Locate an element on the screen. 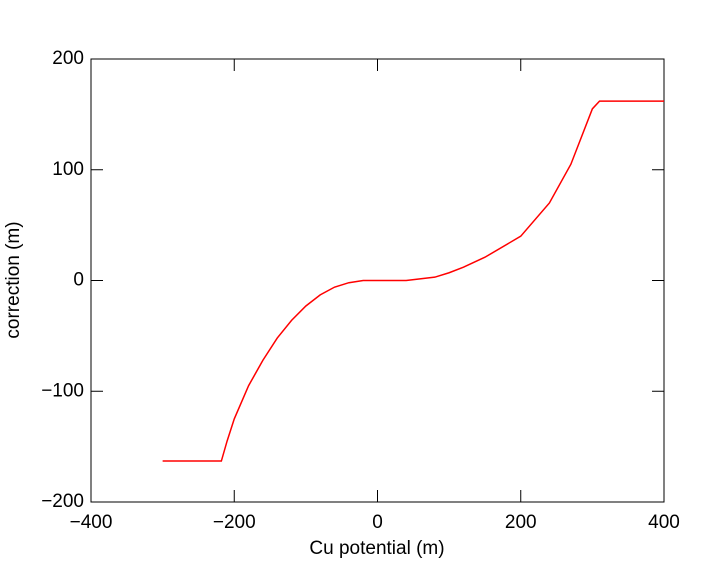 The image size is (717, 573). x-tick-label: −400 is located at coordinates (91, 522).